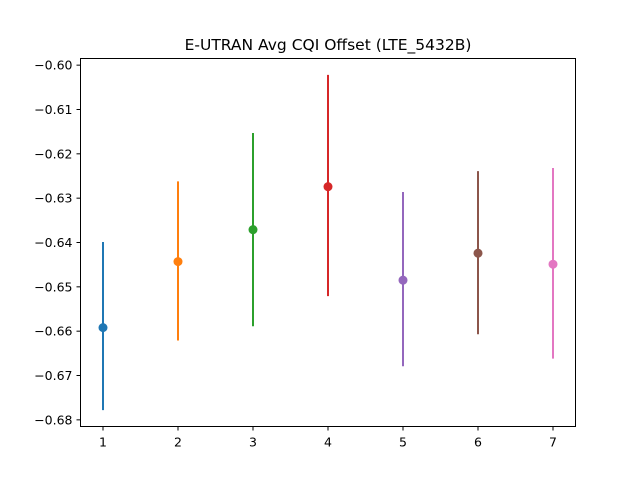 The image size is (640, 480). What do you see at coordinates (103, 442) in the screenshot?
I see `x-tick-label-1: 1` at bounding box center [103, 442].